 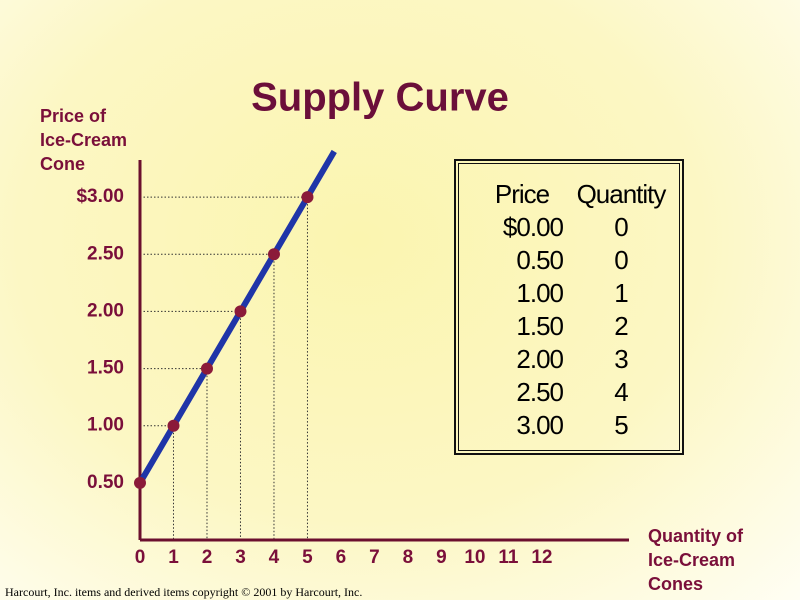 I want to click on table-cell: 1.50, so click(x=540, y=326).